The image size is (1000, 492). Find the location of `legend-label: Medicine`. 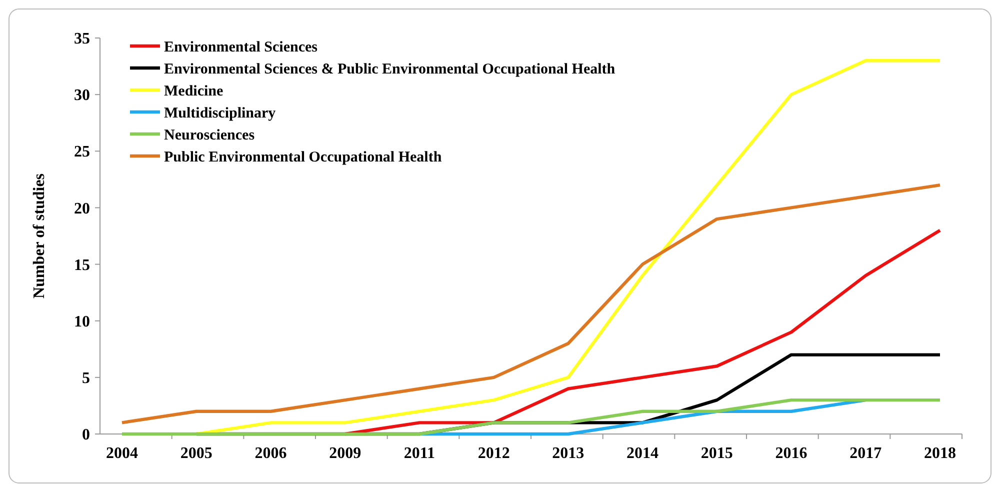

legend-label: Medicine is located at coordinates (194, 91).